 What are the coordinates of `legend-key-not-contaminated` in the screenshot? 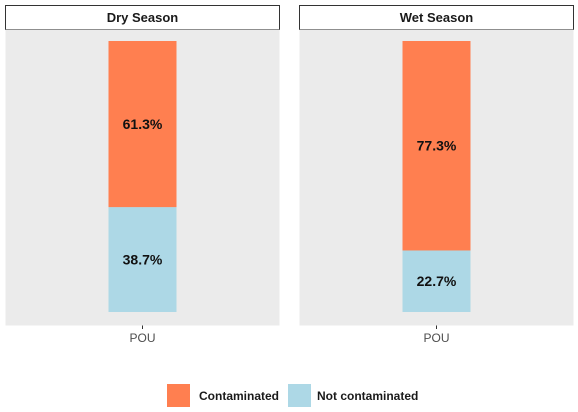 It's located at (299, 395).